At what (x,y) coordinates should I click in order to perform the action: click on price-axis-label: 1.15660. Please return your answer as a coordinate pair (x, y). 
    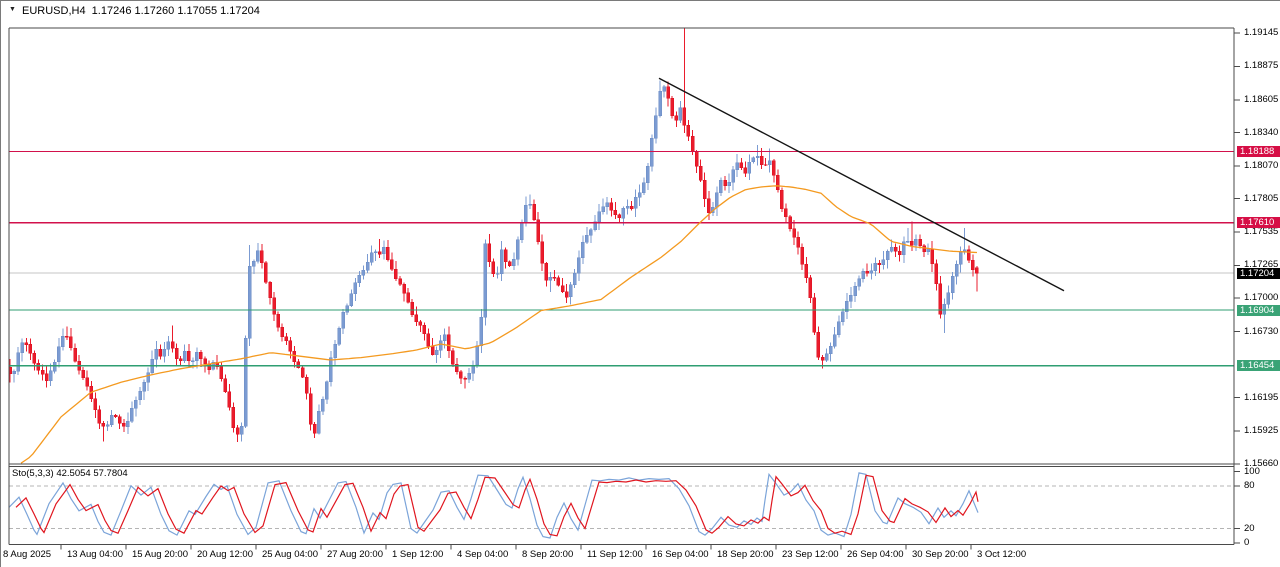
    Looking at the image, I should click on (1261, 463).